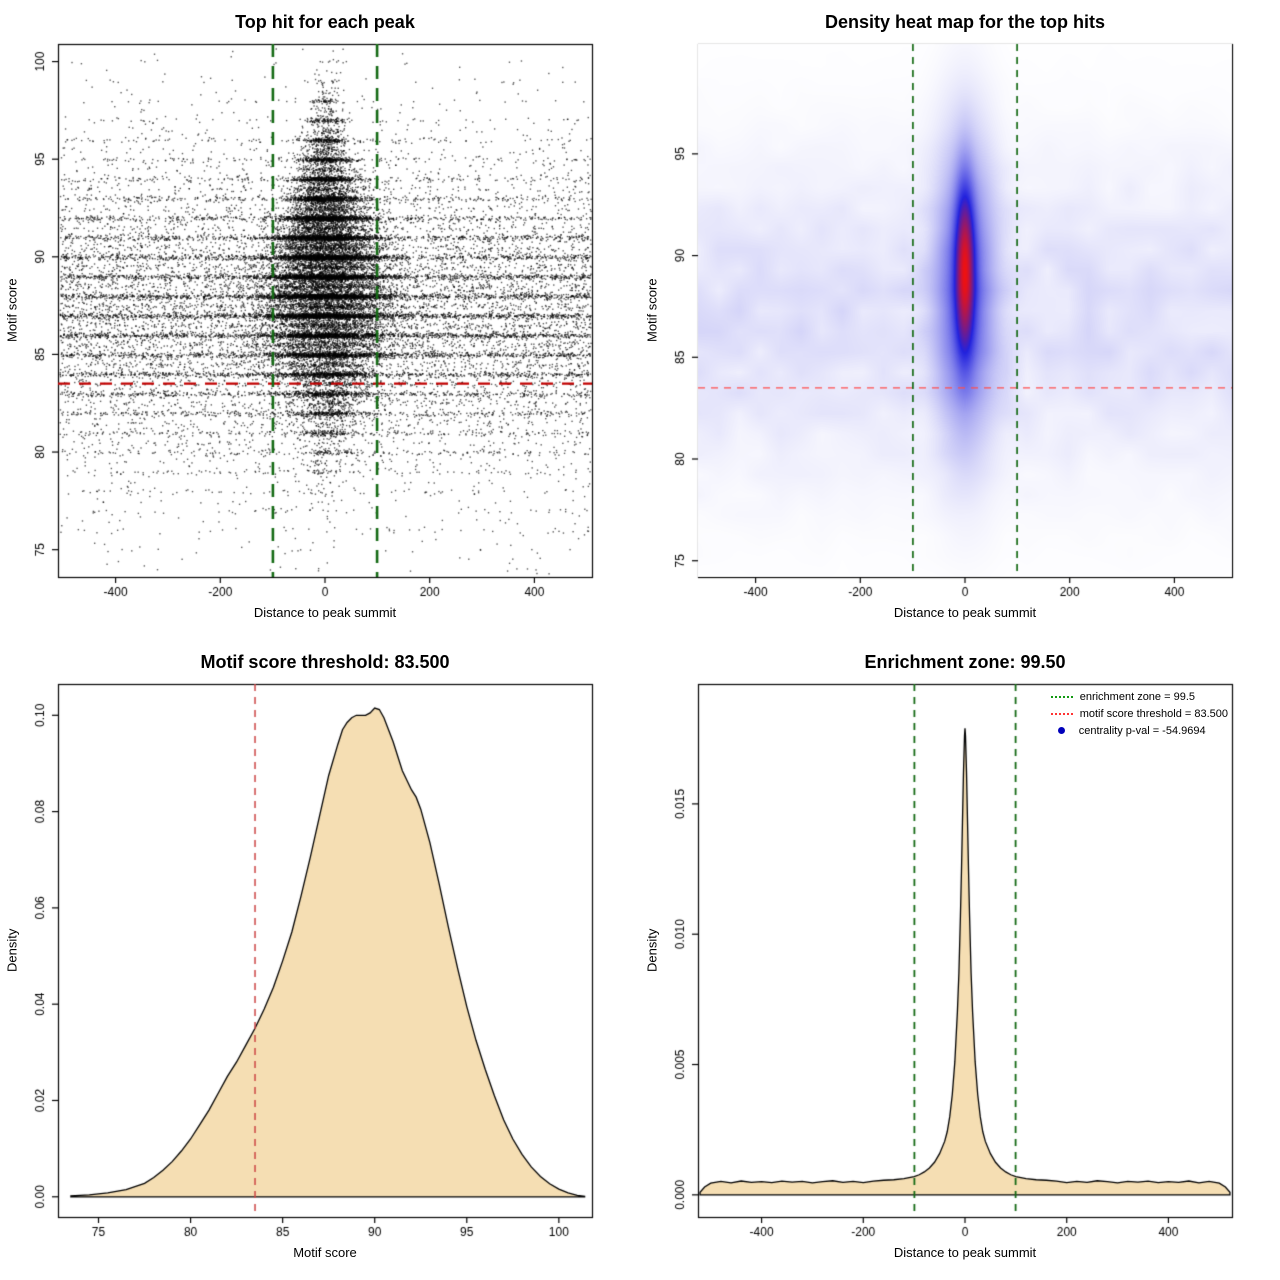  I want to click on legend-label: enrichment zone = 99.5, so click(1137, 696).